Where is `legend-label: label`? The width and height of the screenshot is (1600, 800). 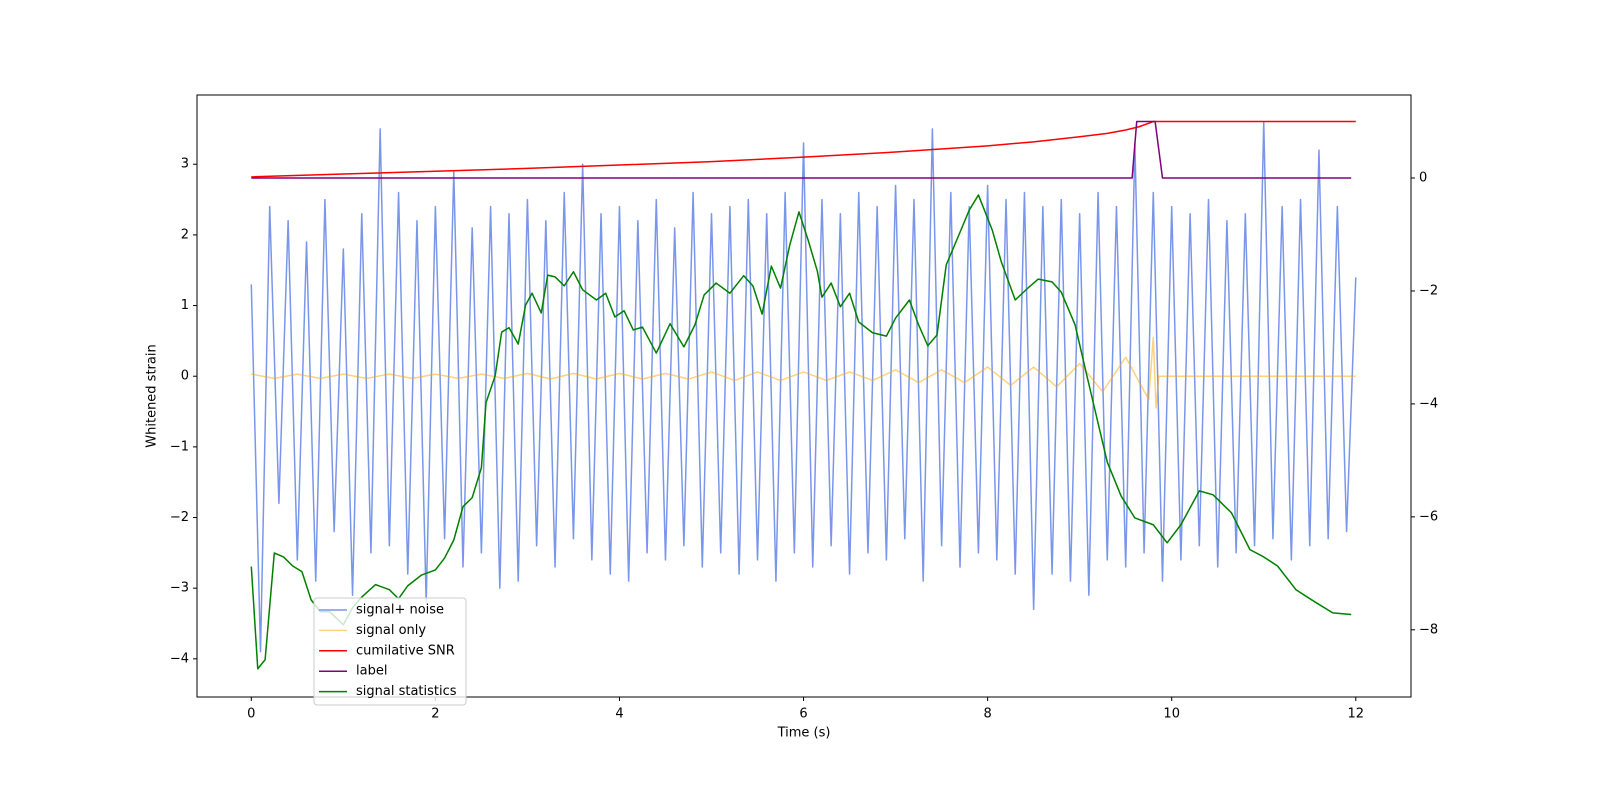
legend-label: label is located at coordinates (371, 671).